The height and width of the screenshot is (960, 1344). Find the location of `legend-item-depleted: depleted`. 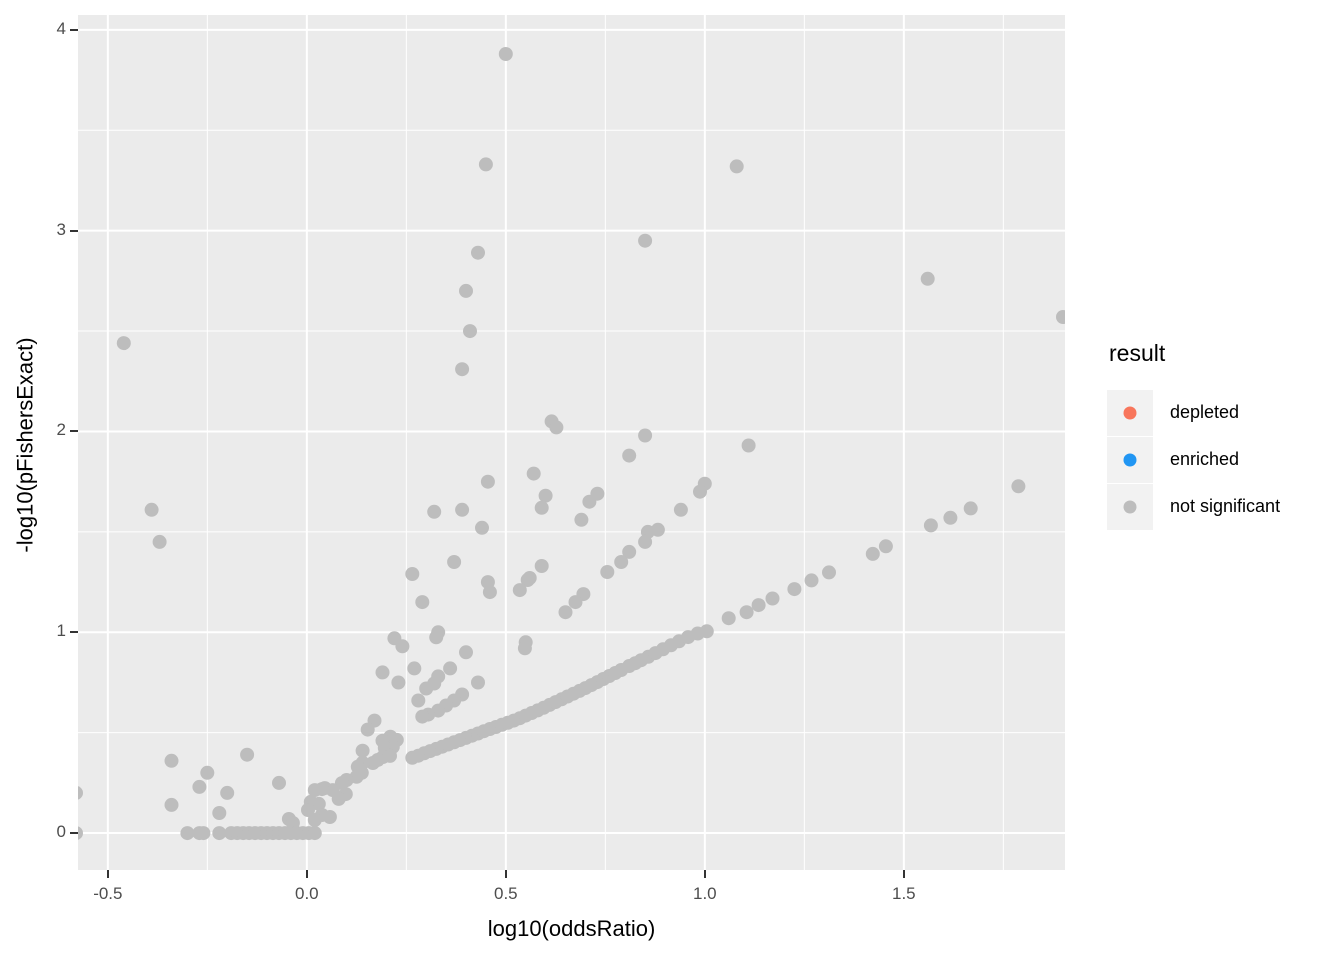

legend-item-depleted: depleted is located at coordinates (1193, 412).